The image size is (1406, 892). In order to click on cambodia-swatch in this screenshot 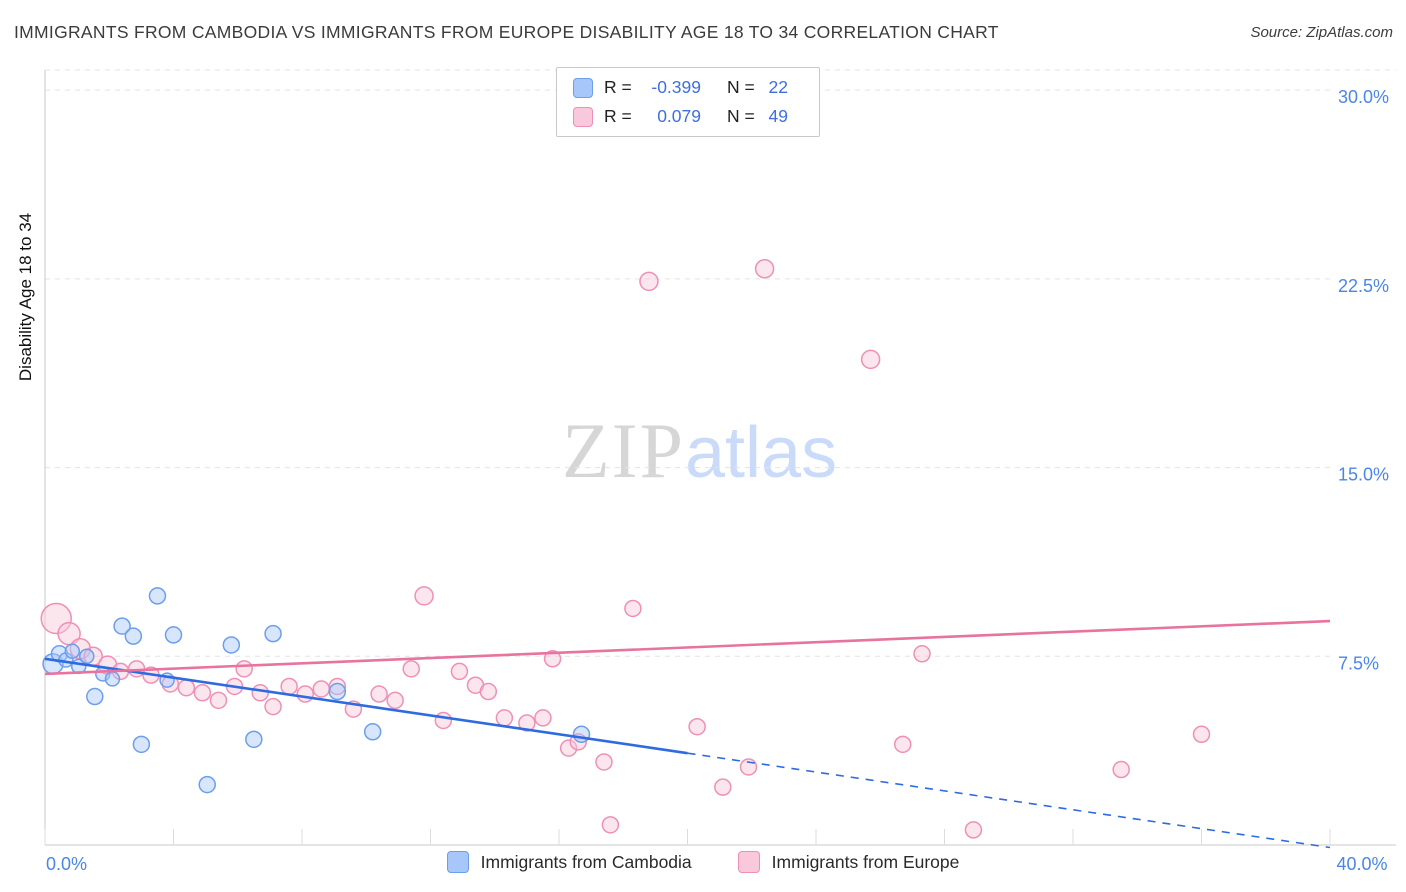, I will do `click(583, 87)`.